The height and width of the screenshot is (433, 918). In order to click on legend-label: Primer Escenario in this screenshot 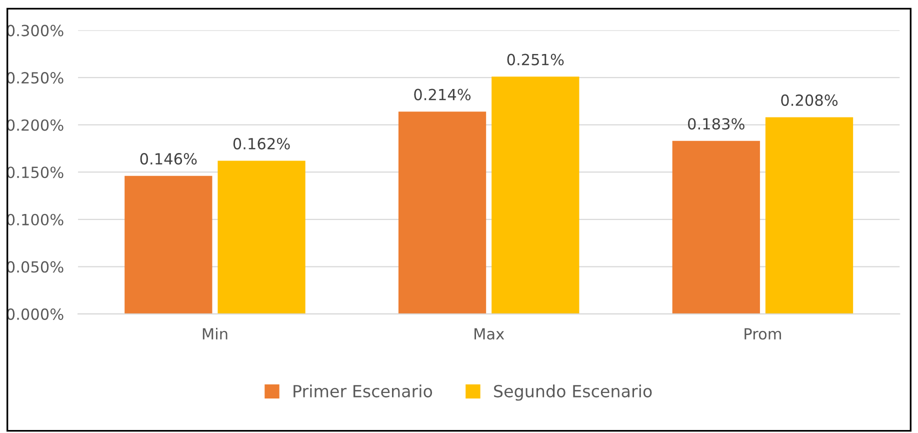, I will do `click(363, 391)`.